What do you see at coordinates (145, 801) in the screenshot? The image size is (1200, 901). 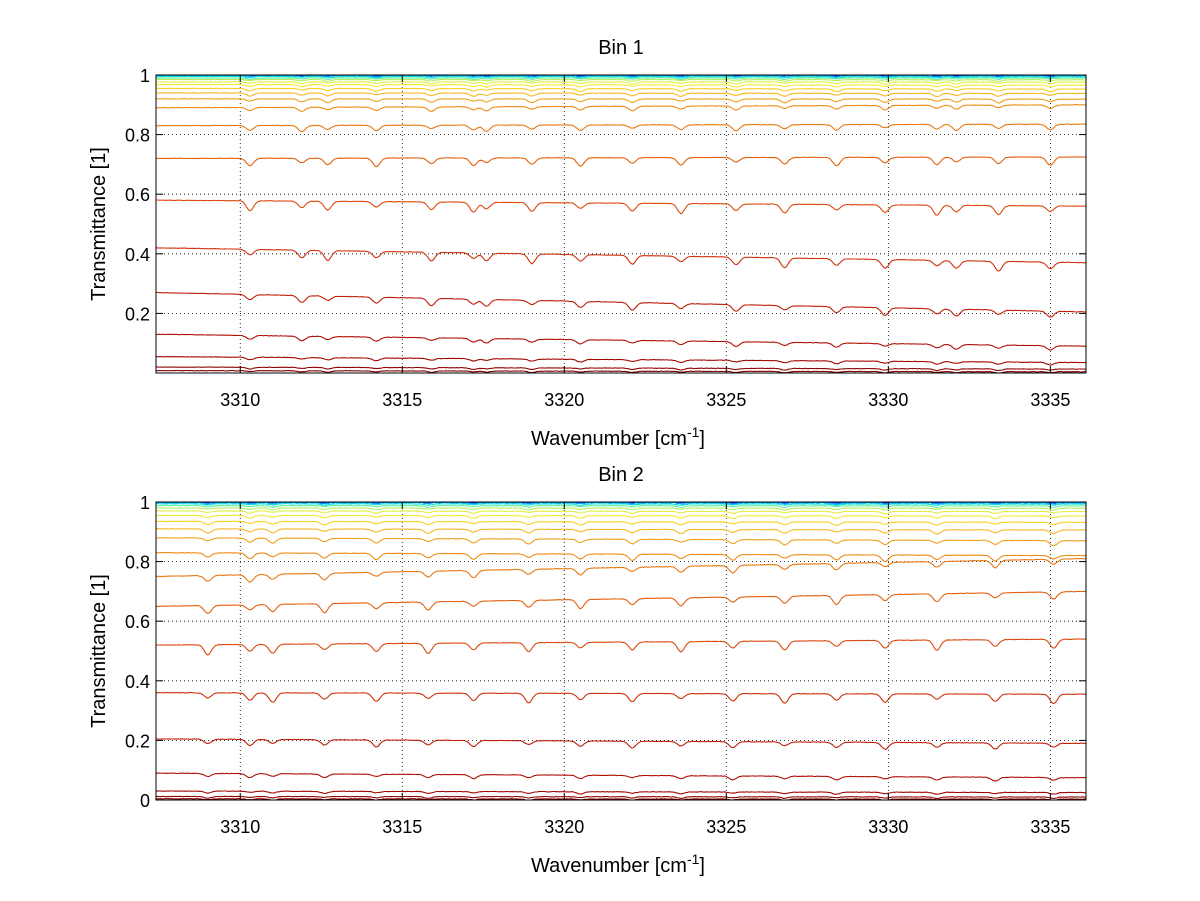 I see `y-tick-label: 0` at bounding box center [145, 801].